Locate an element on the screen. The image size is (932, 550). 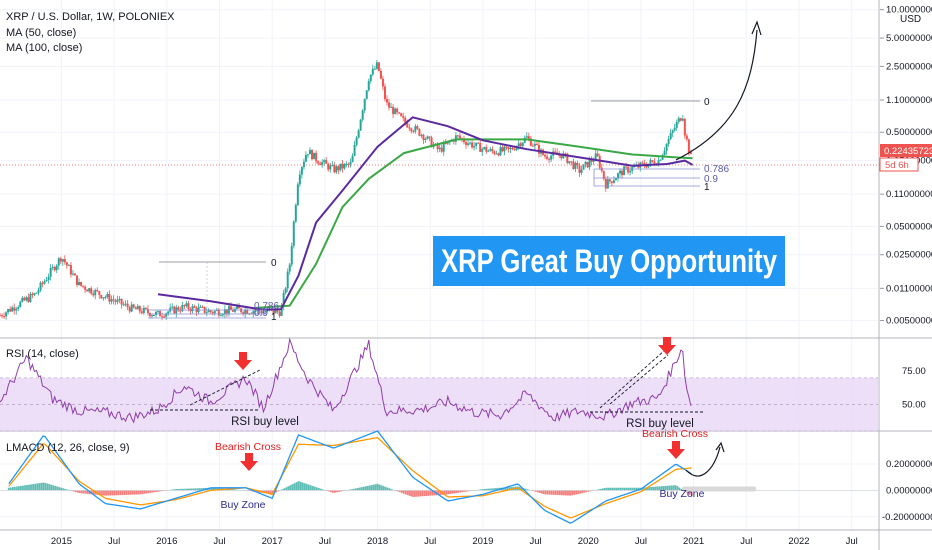
y-tick-label: 0.50000000 is located at coordinates (909, 132).